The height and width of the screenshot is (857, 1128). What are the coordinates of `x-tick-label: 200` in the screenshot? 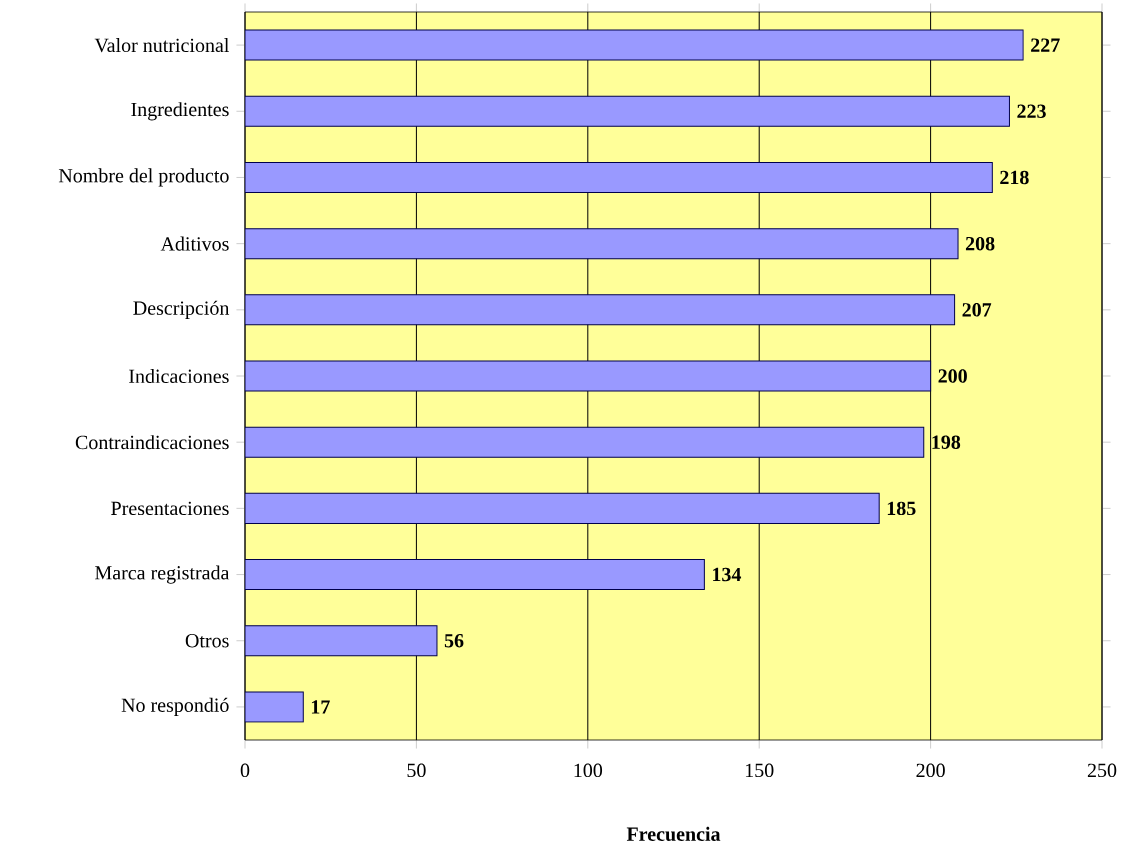 It's located at (930, 770).